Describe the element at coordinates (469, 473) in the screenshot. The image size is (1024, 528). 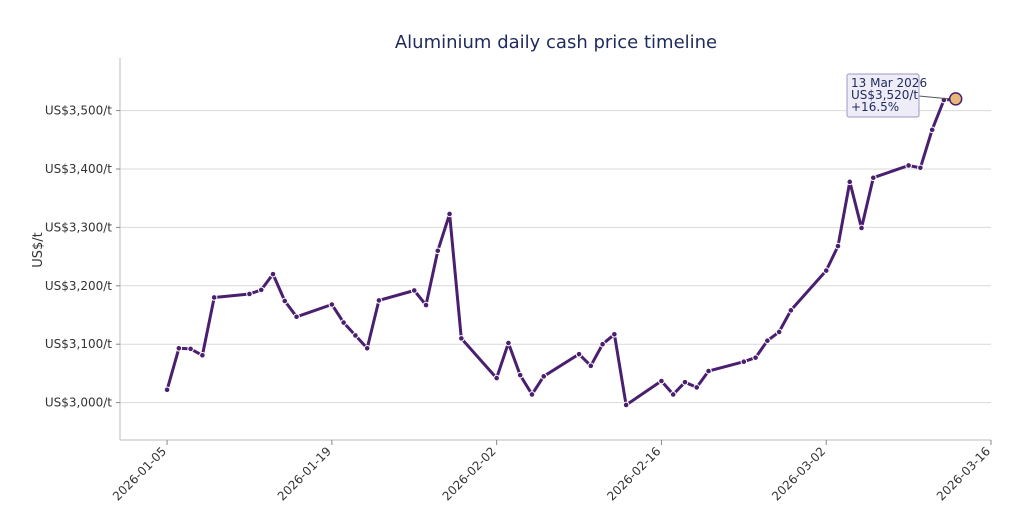
I see `x-tick-label: 2026-02-02` at that location.